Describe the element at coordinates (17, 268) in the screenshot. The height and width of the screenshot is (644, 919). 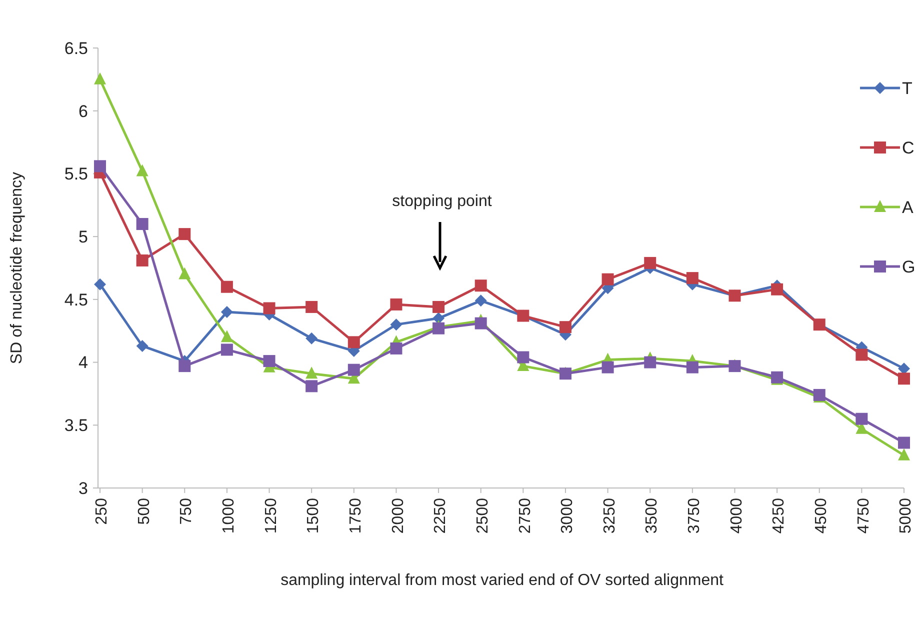
I see `y-axis-title: SD of nucleotide frequency` at that location.